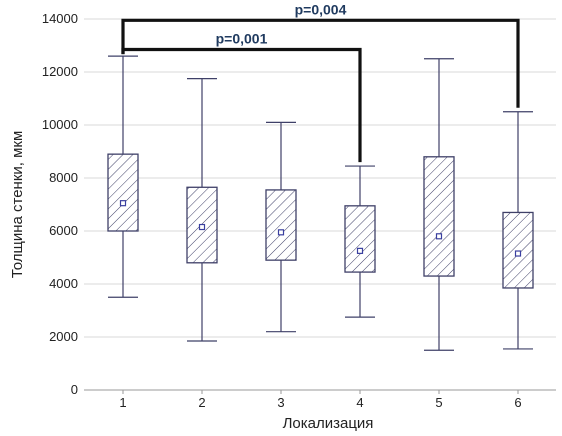 The height and width of the screenshot is (436, 562). Describe the element at coordinates (60, 18) in the screenshot. I see `y-tick-label: 14000` at that location.